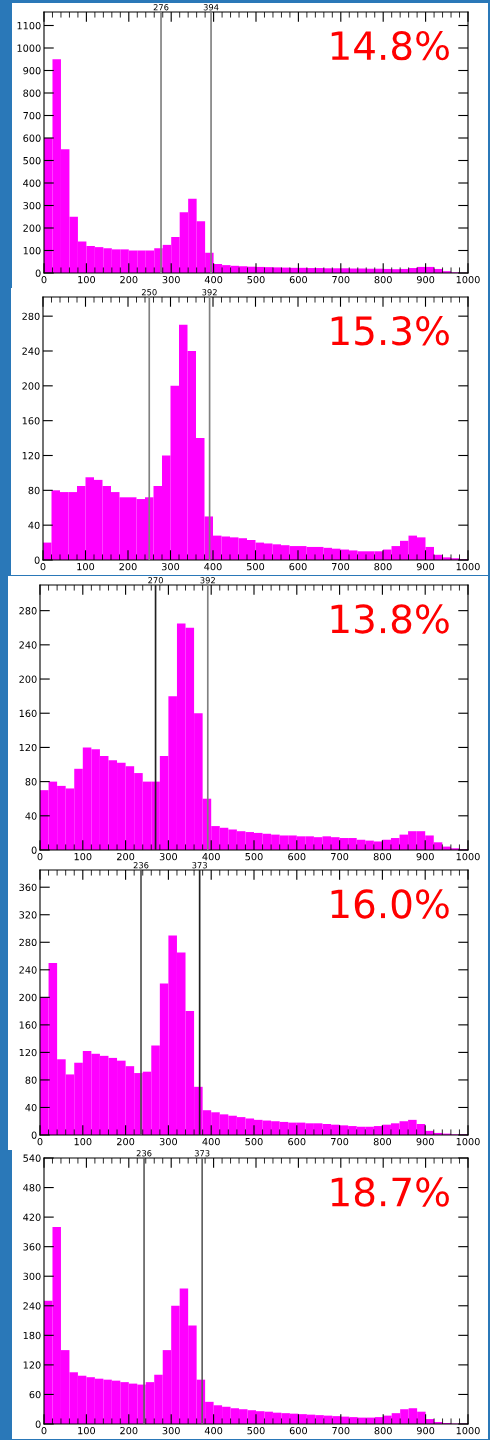 Image resolution: width=490 pixels, height=1440 pixels. I want to click on y-tick-label: 540, so click(32, 1158).